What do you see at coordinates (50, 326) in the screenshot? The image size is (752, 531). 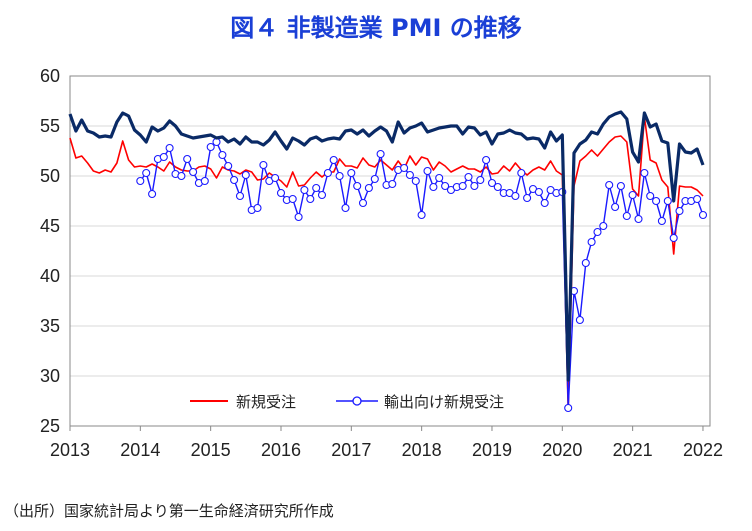 I see `y-tick-label: 35` at bounding box center [50, 326].